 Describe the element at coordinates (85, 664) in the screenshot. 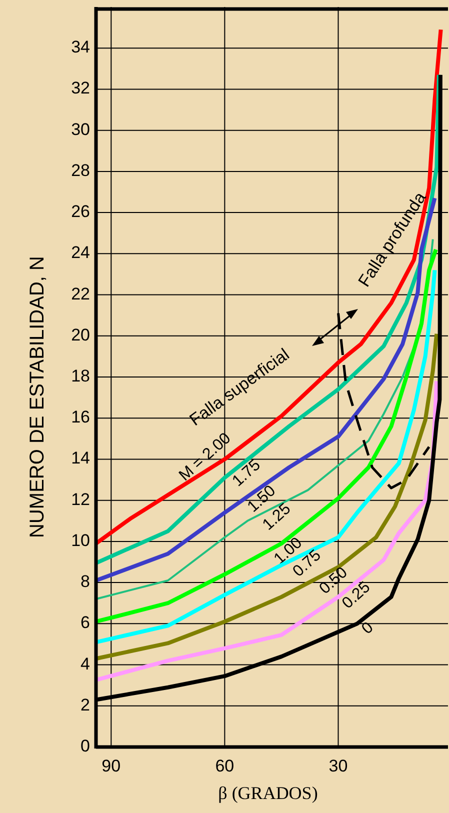

I see `y-tick-label: 4` at that location.